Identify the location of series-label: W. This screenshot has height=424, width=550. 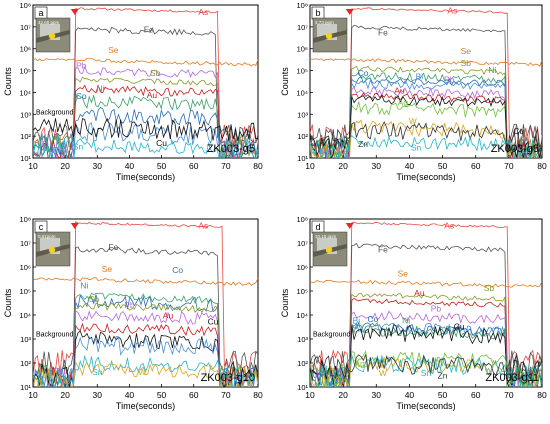
(142, 372).